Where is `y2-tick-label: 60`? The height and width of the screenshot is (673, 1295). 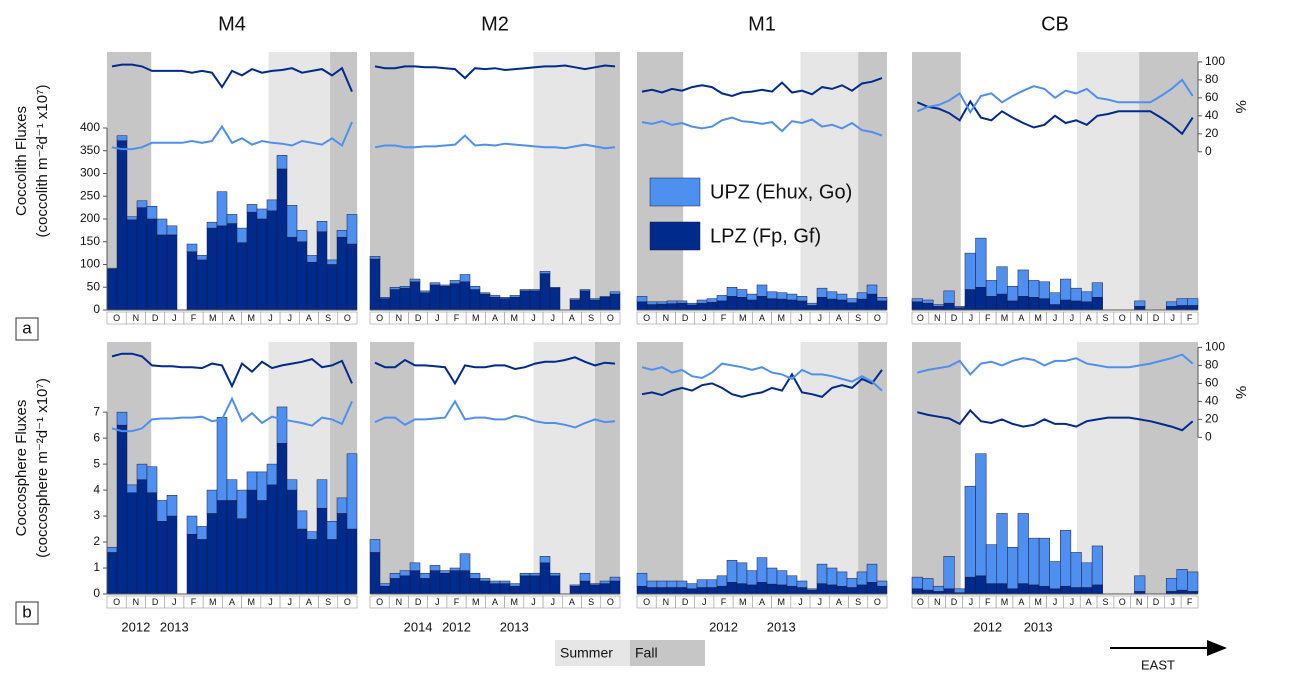
y2-tick-label: 60 is located at coordinates (1212, 383).